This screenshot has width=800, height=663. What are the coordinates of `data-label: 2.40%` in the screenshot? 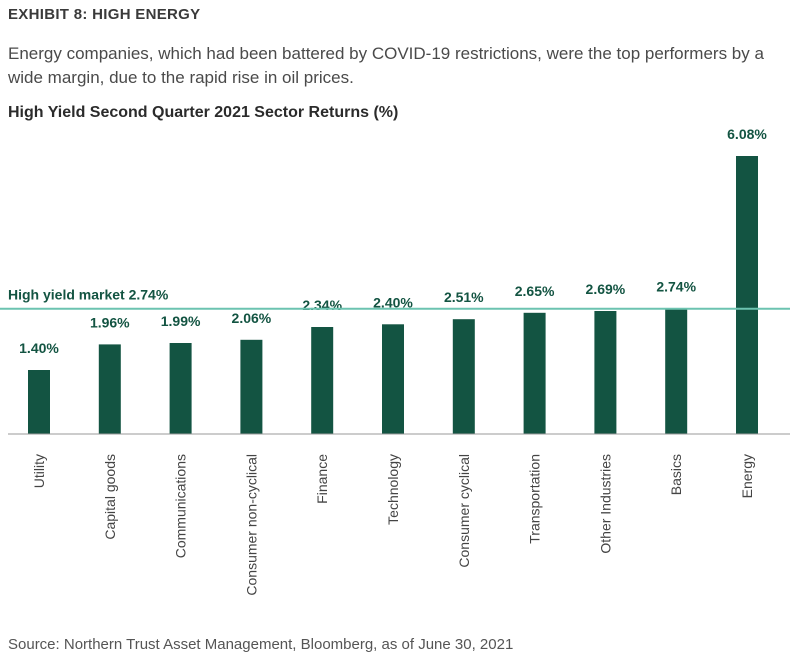 It's located at (393, 302).